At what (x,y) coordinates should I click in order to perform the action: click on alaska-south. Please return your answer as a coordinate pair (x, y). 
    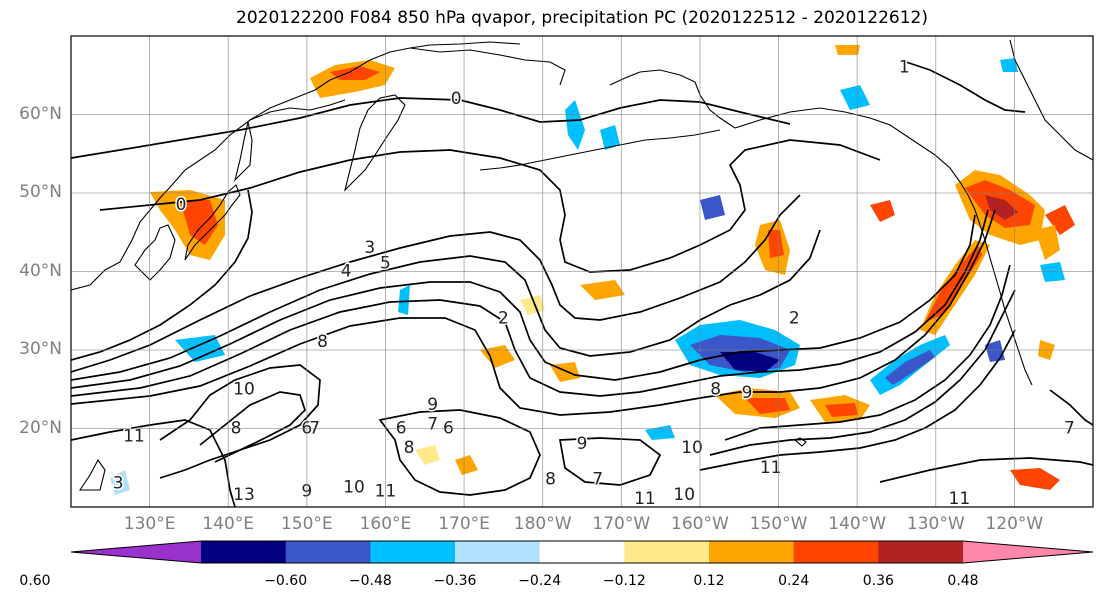
    Looking at the image, I should click on (847, 145).